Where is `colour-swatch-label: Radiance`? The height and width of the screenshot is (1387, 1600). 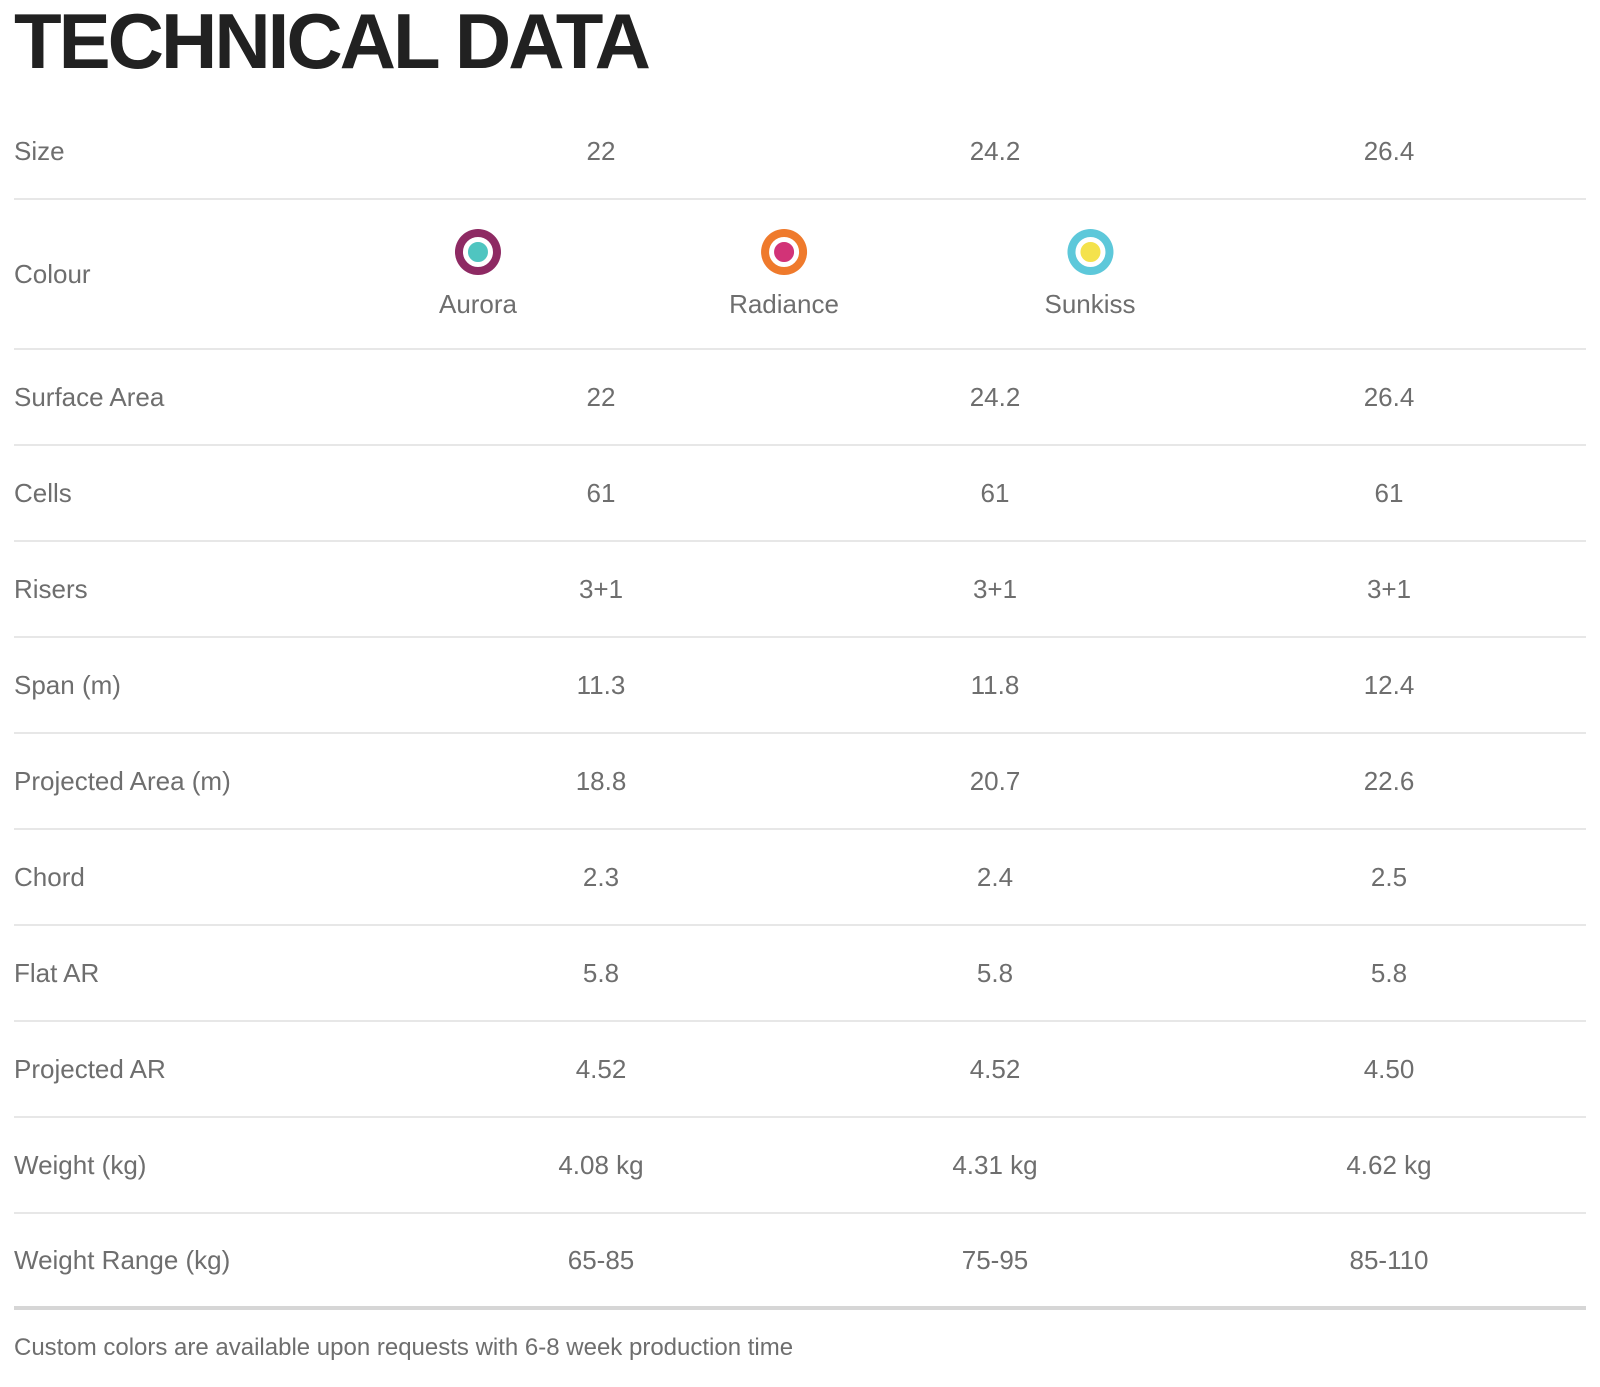 colour-swatch-label: Radiance is located at coordinates (784, 304).